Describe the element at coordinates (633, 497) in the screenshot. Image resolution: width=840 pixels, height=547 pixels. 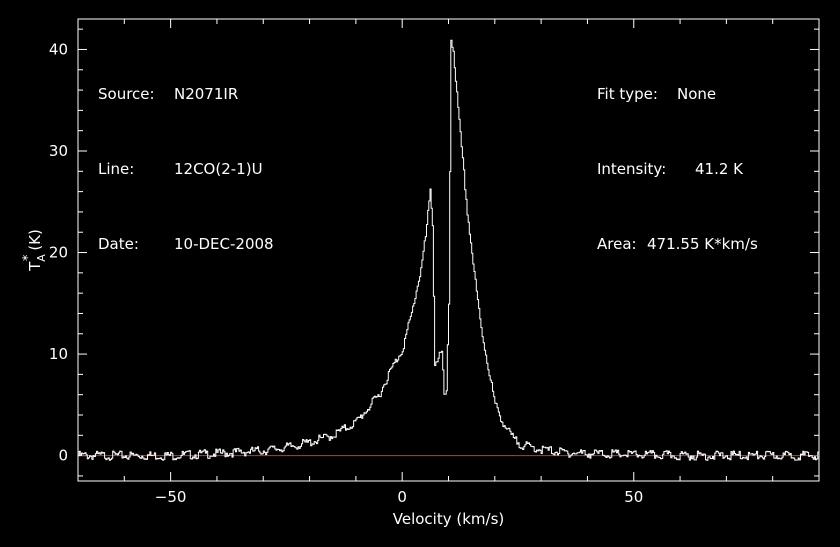
I see `x-tick-label: 50` at that location.